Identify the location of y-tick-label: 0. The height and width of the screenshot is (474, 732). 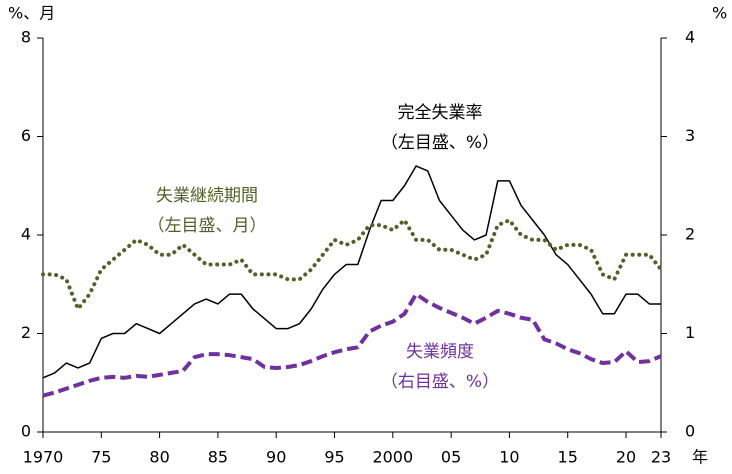
(26, 431).